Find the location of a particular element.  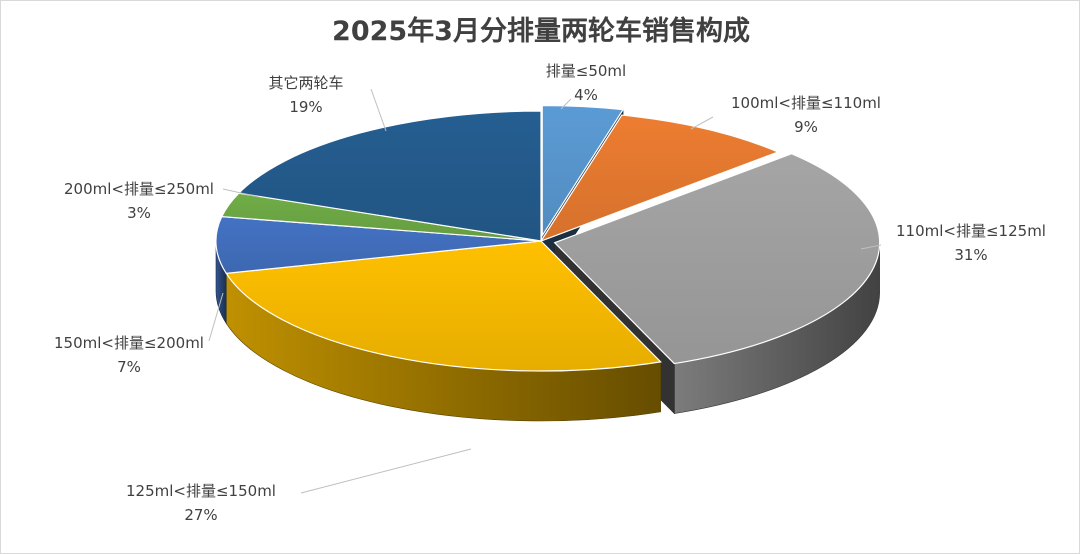

label-slice-0-value: 4% is located at coordinates (586, 95).